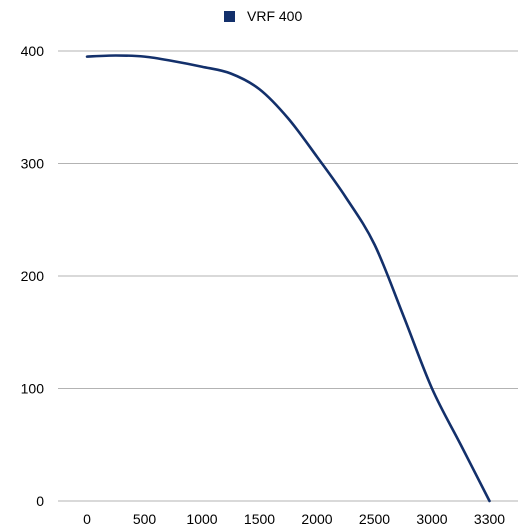 The image size is (523, 531). I want to click on x-tick-label: 1000, so click(201, 519).